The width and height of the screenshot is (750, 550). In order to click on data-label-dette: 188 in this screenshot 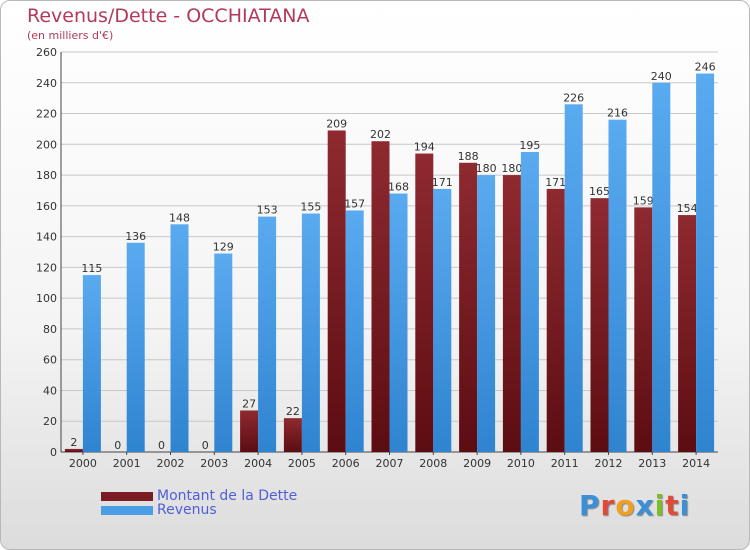, I will do `click(468, 156)`.